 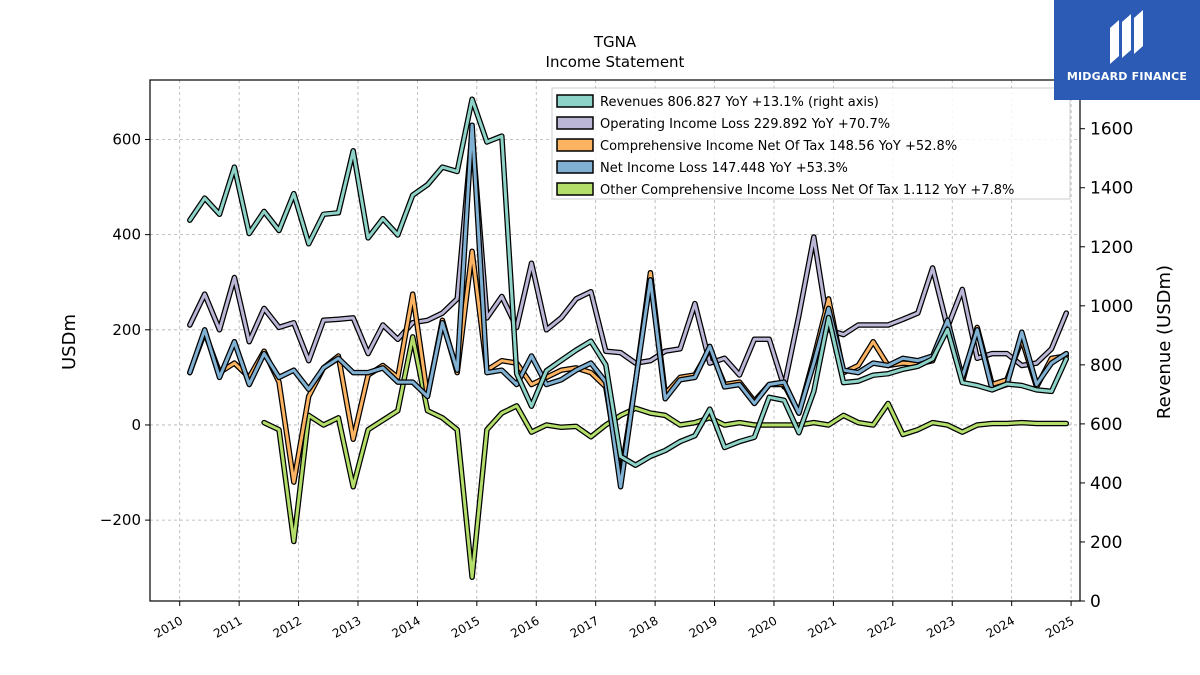 What do you see at coordinates (745, 124) in the screenshot?
I see `legend-label: Operating Income Loss 229.892 YoY +70.7%` at bounding box center [745, 124].